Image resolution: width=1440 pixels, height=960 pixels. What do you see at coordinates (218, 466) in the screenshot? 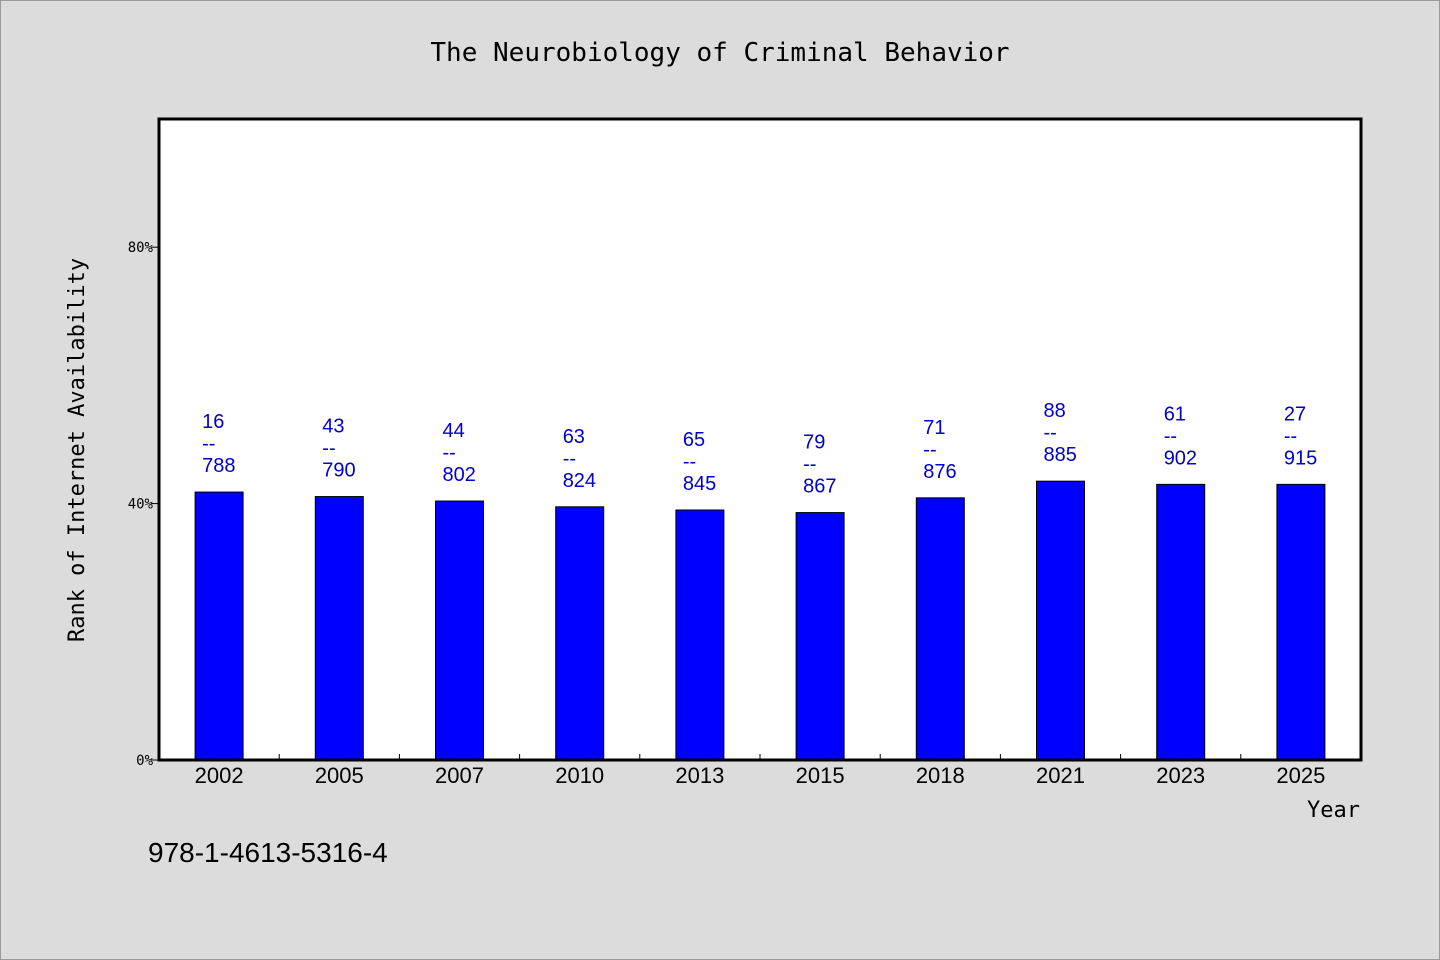
I see `data-label-bottom: 788` at bounding box center [218, 466].